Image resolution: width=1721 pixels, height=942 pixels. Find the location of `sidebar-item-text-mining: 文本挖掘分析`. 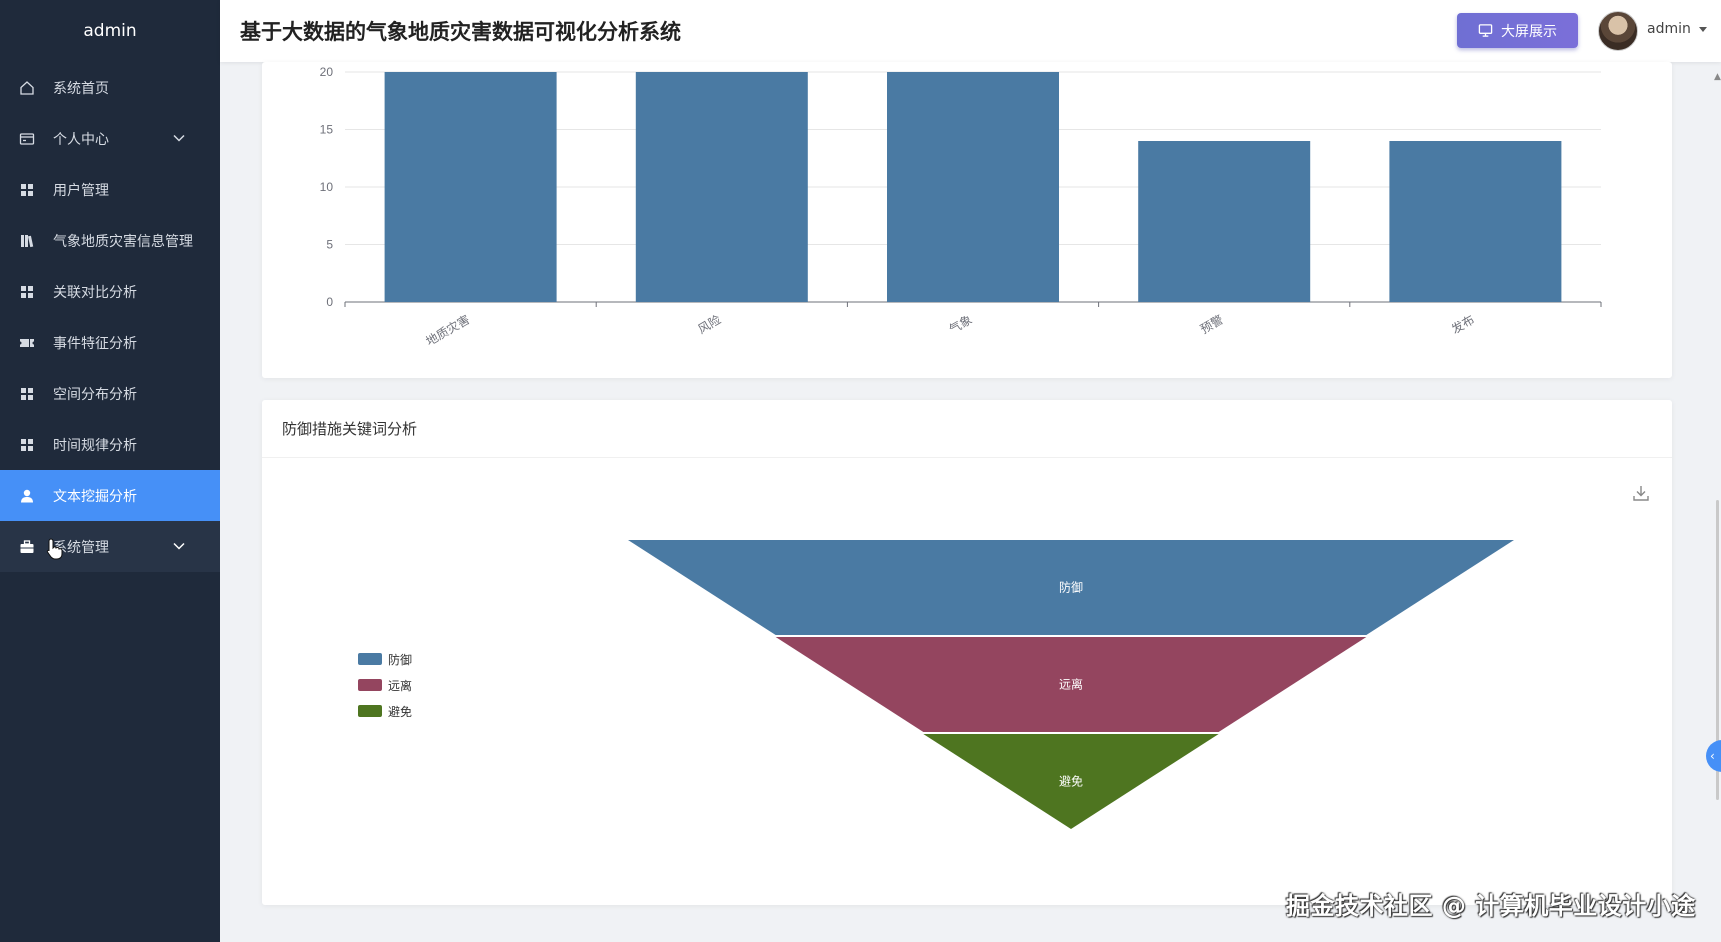

sidebar-item-text-mining: 文本挖掘分析 is located at coordinates (110, 495).